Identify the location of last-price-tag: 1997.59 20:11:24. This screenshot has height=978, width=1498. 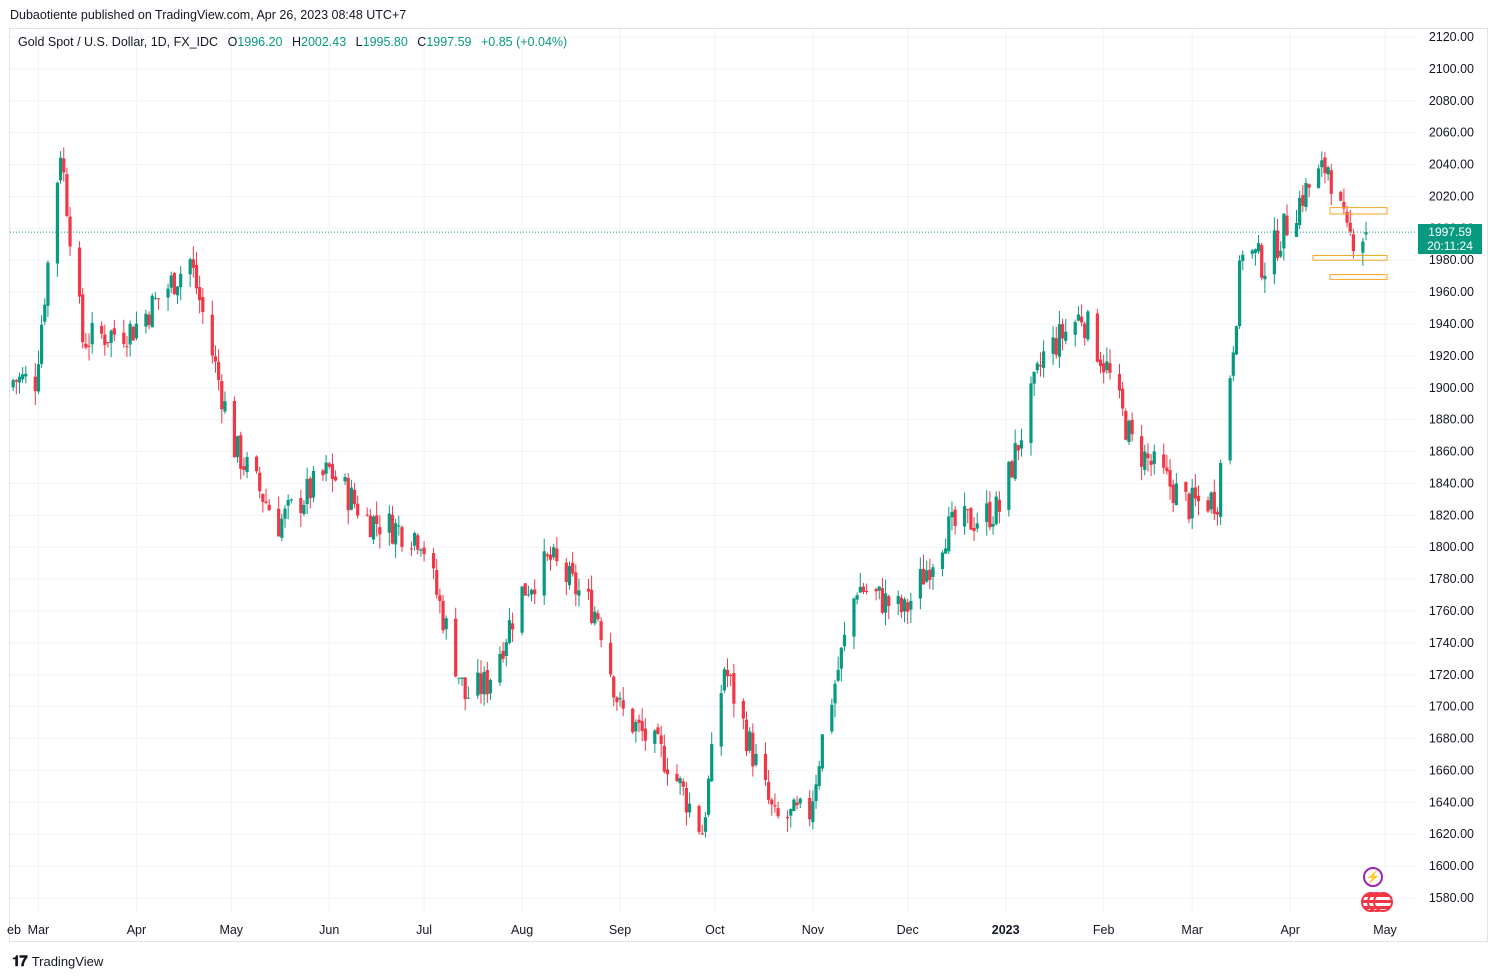
(1450, 239).